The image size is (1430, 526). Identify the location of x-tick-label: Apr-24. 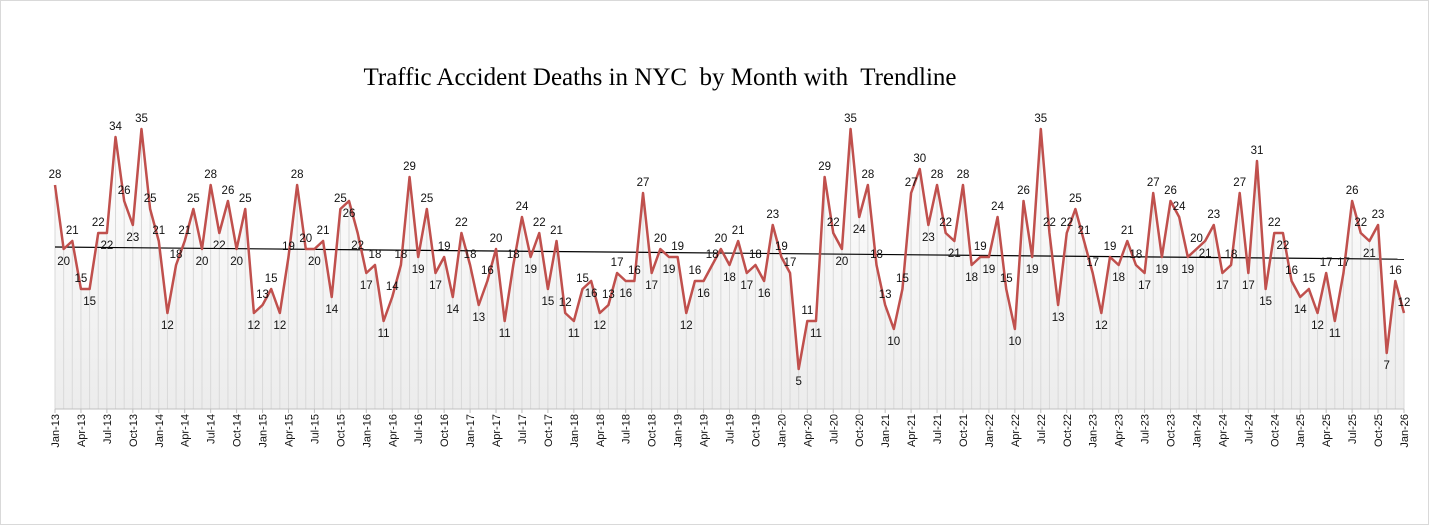
(1223, 430).